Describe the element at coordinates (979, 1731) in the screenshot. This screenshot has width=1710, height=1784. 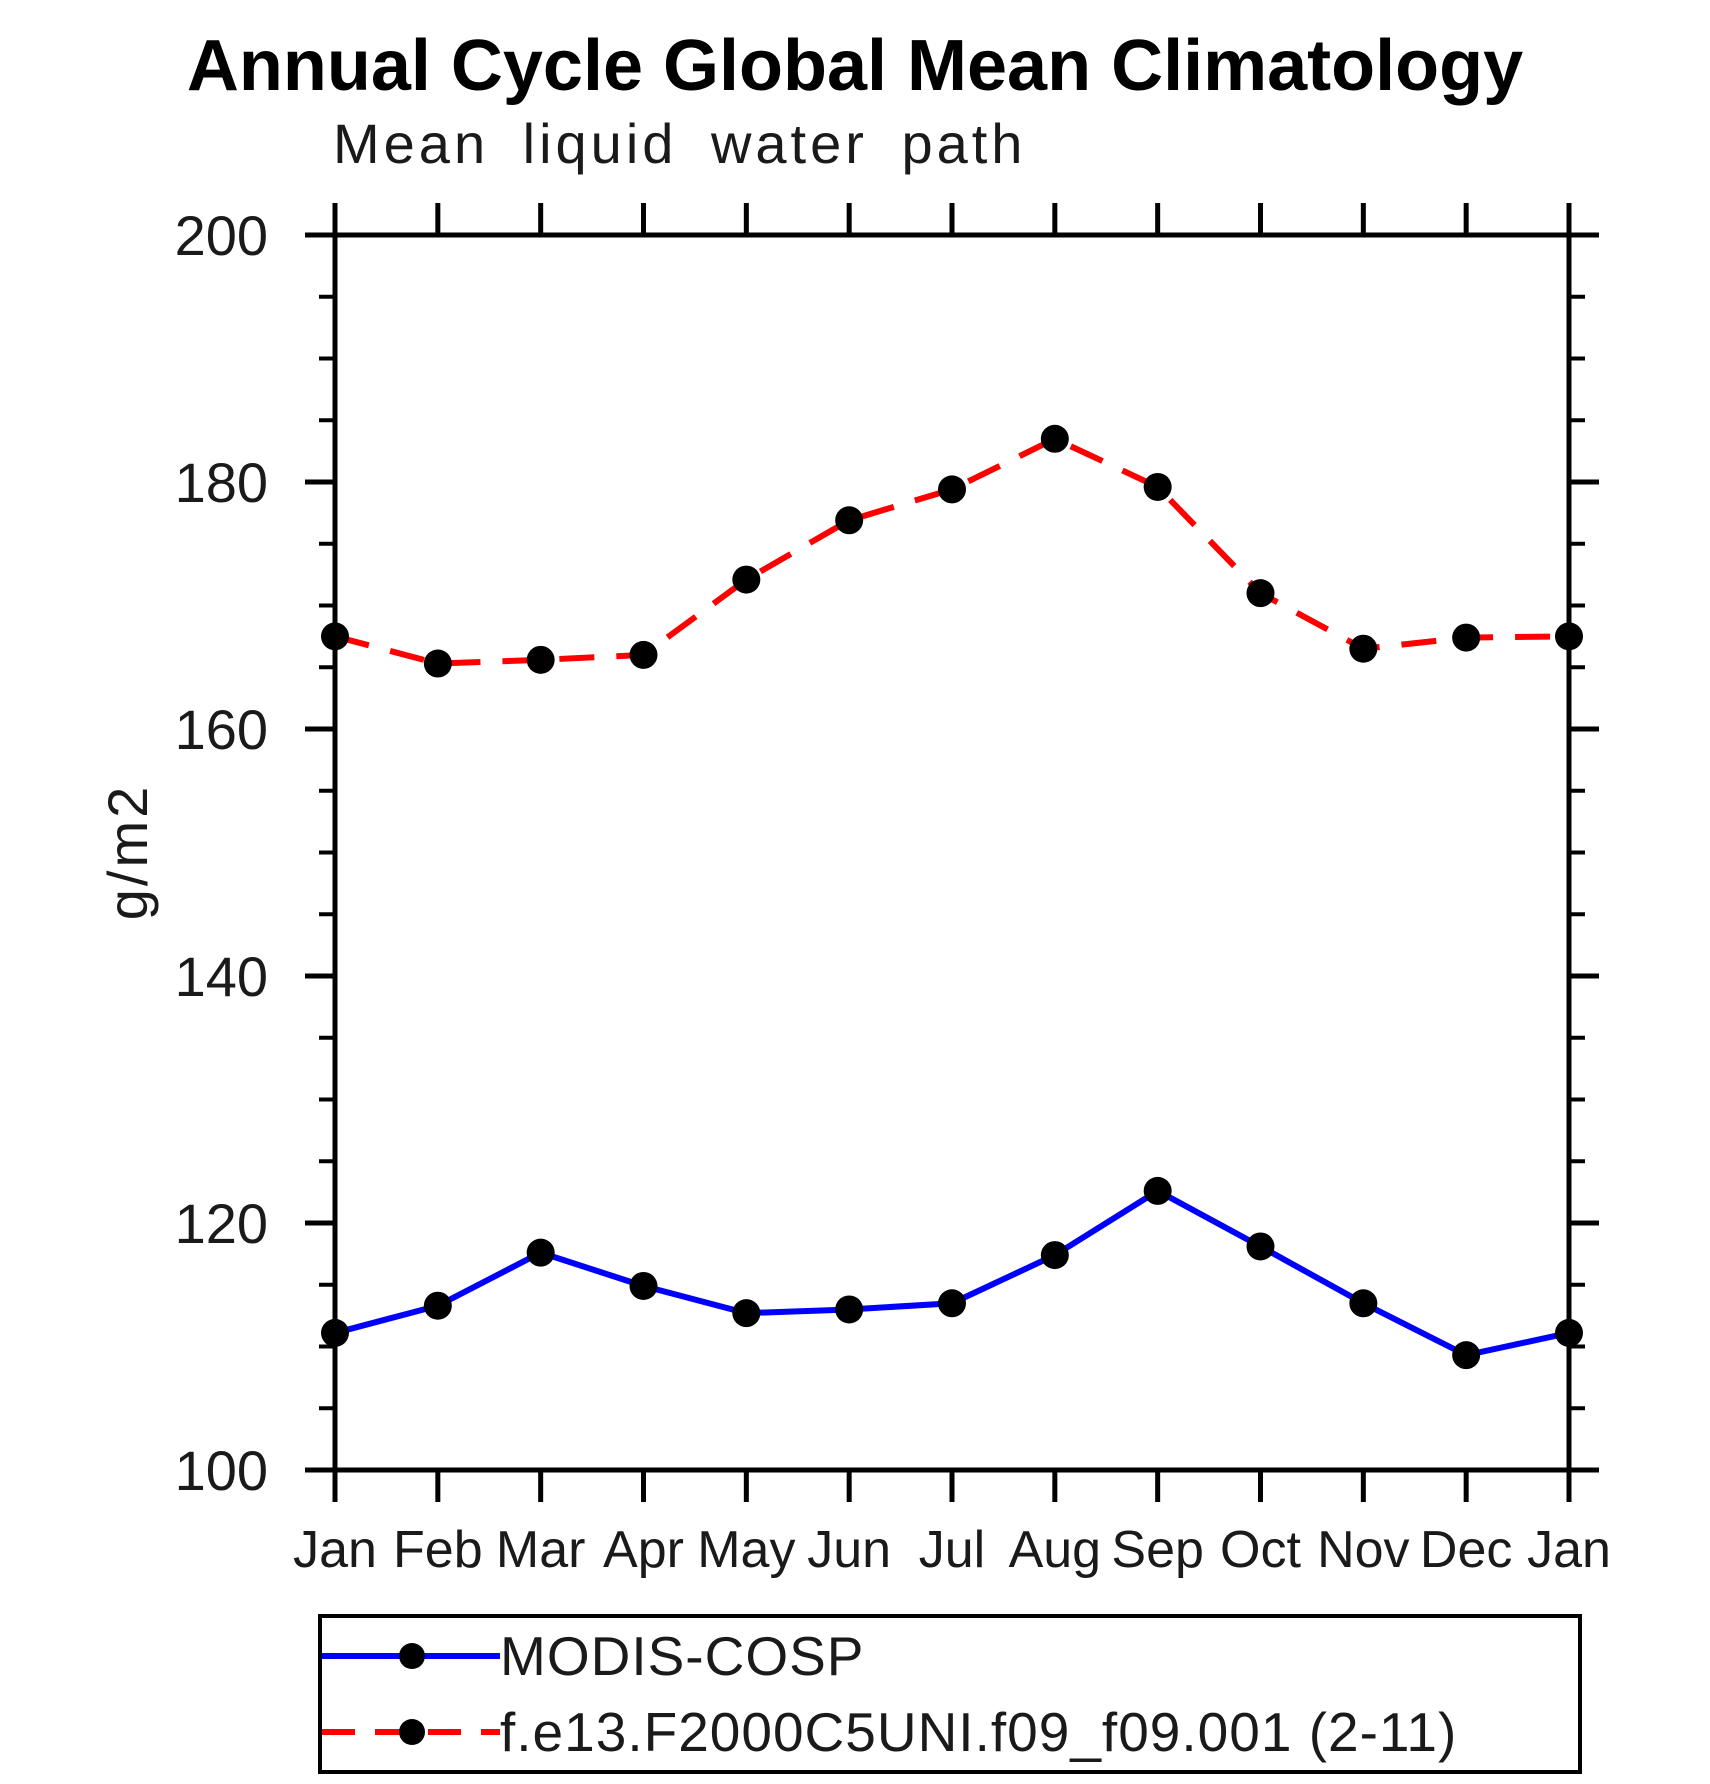
I see `legend-label: f.e13.F2000C5UNI.f09_f09.001 (2-11)` at that location.